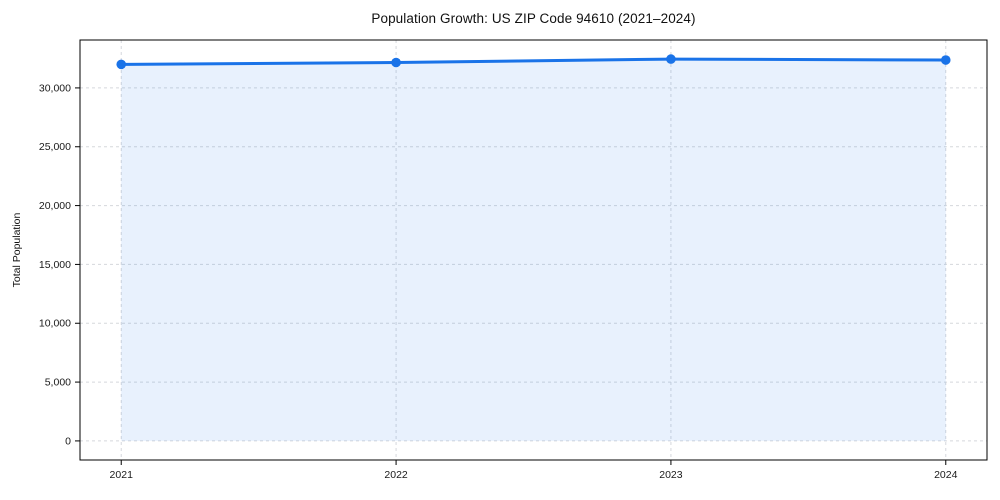 This screenshot has width=1000, height=500. Describe the element at coordinates (58, 383) in the screenshot. I see `y-tick-label: 5,000` at that location.